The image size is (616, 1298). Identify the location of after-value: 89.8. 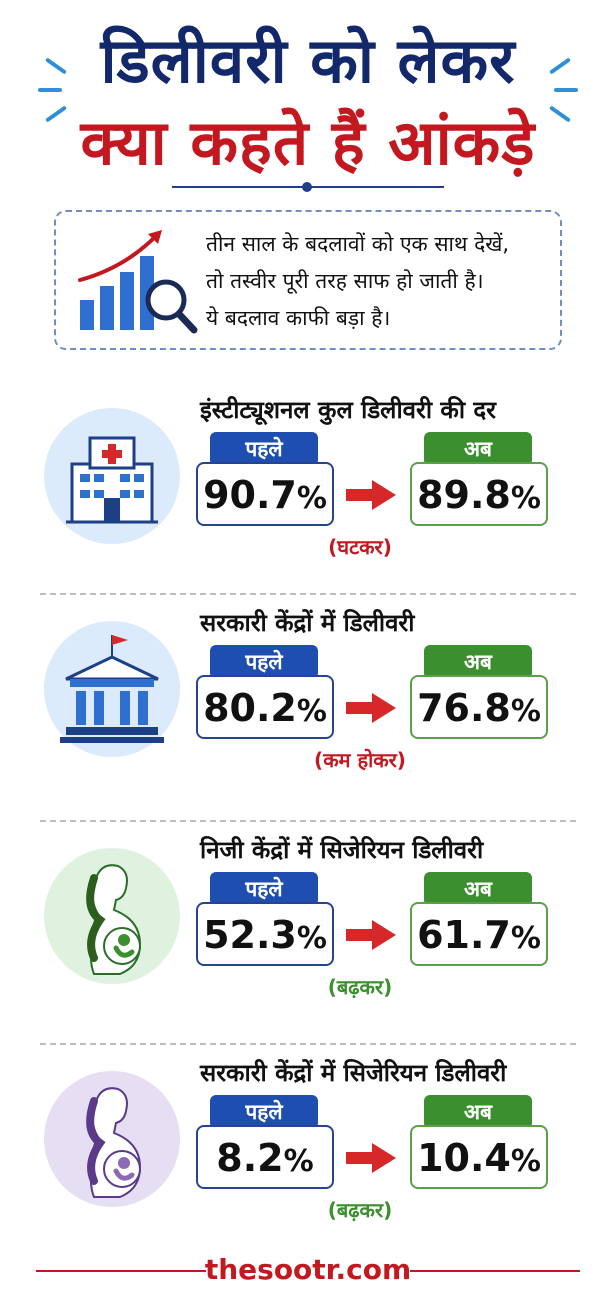
(464, 495).